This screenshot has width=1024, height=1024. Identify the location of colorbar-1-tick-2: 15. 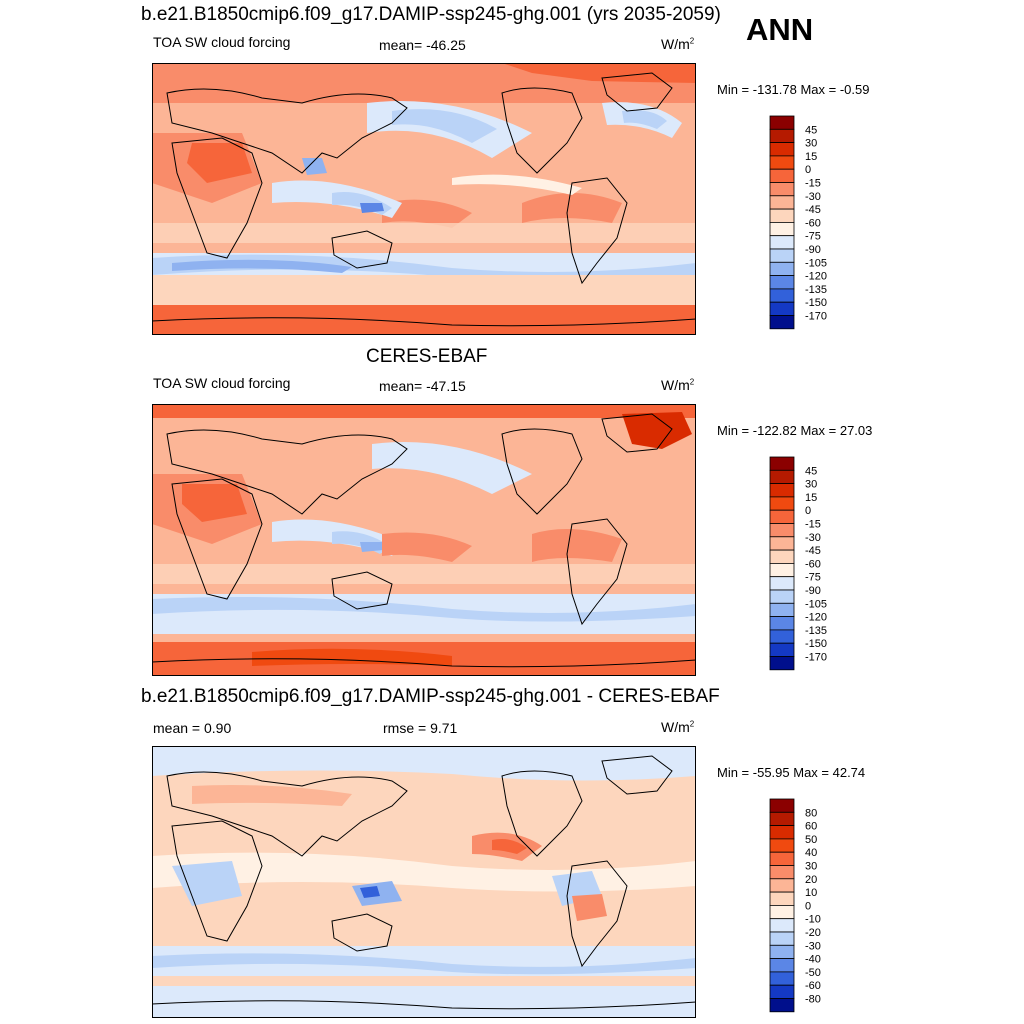
(811, 157).